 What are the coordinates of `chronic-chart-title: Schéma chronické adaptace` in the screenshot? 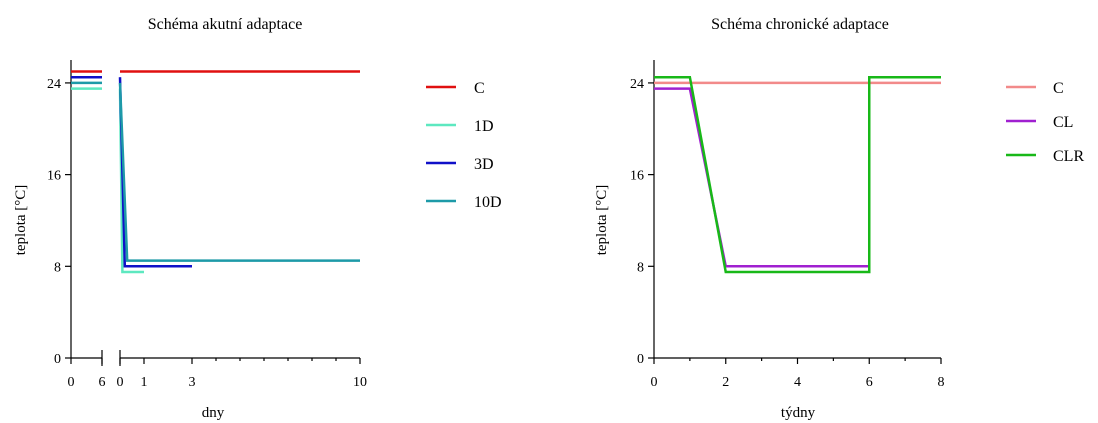 It's located at (800, 24).